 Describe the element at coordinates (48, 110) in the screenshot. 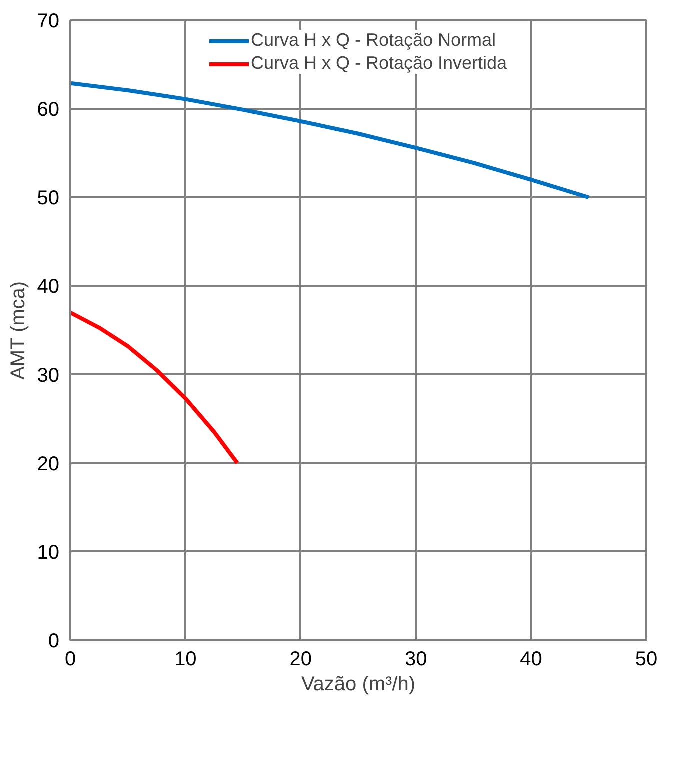

I see `y-tick-label: 60` at that location.